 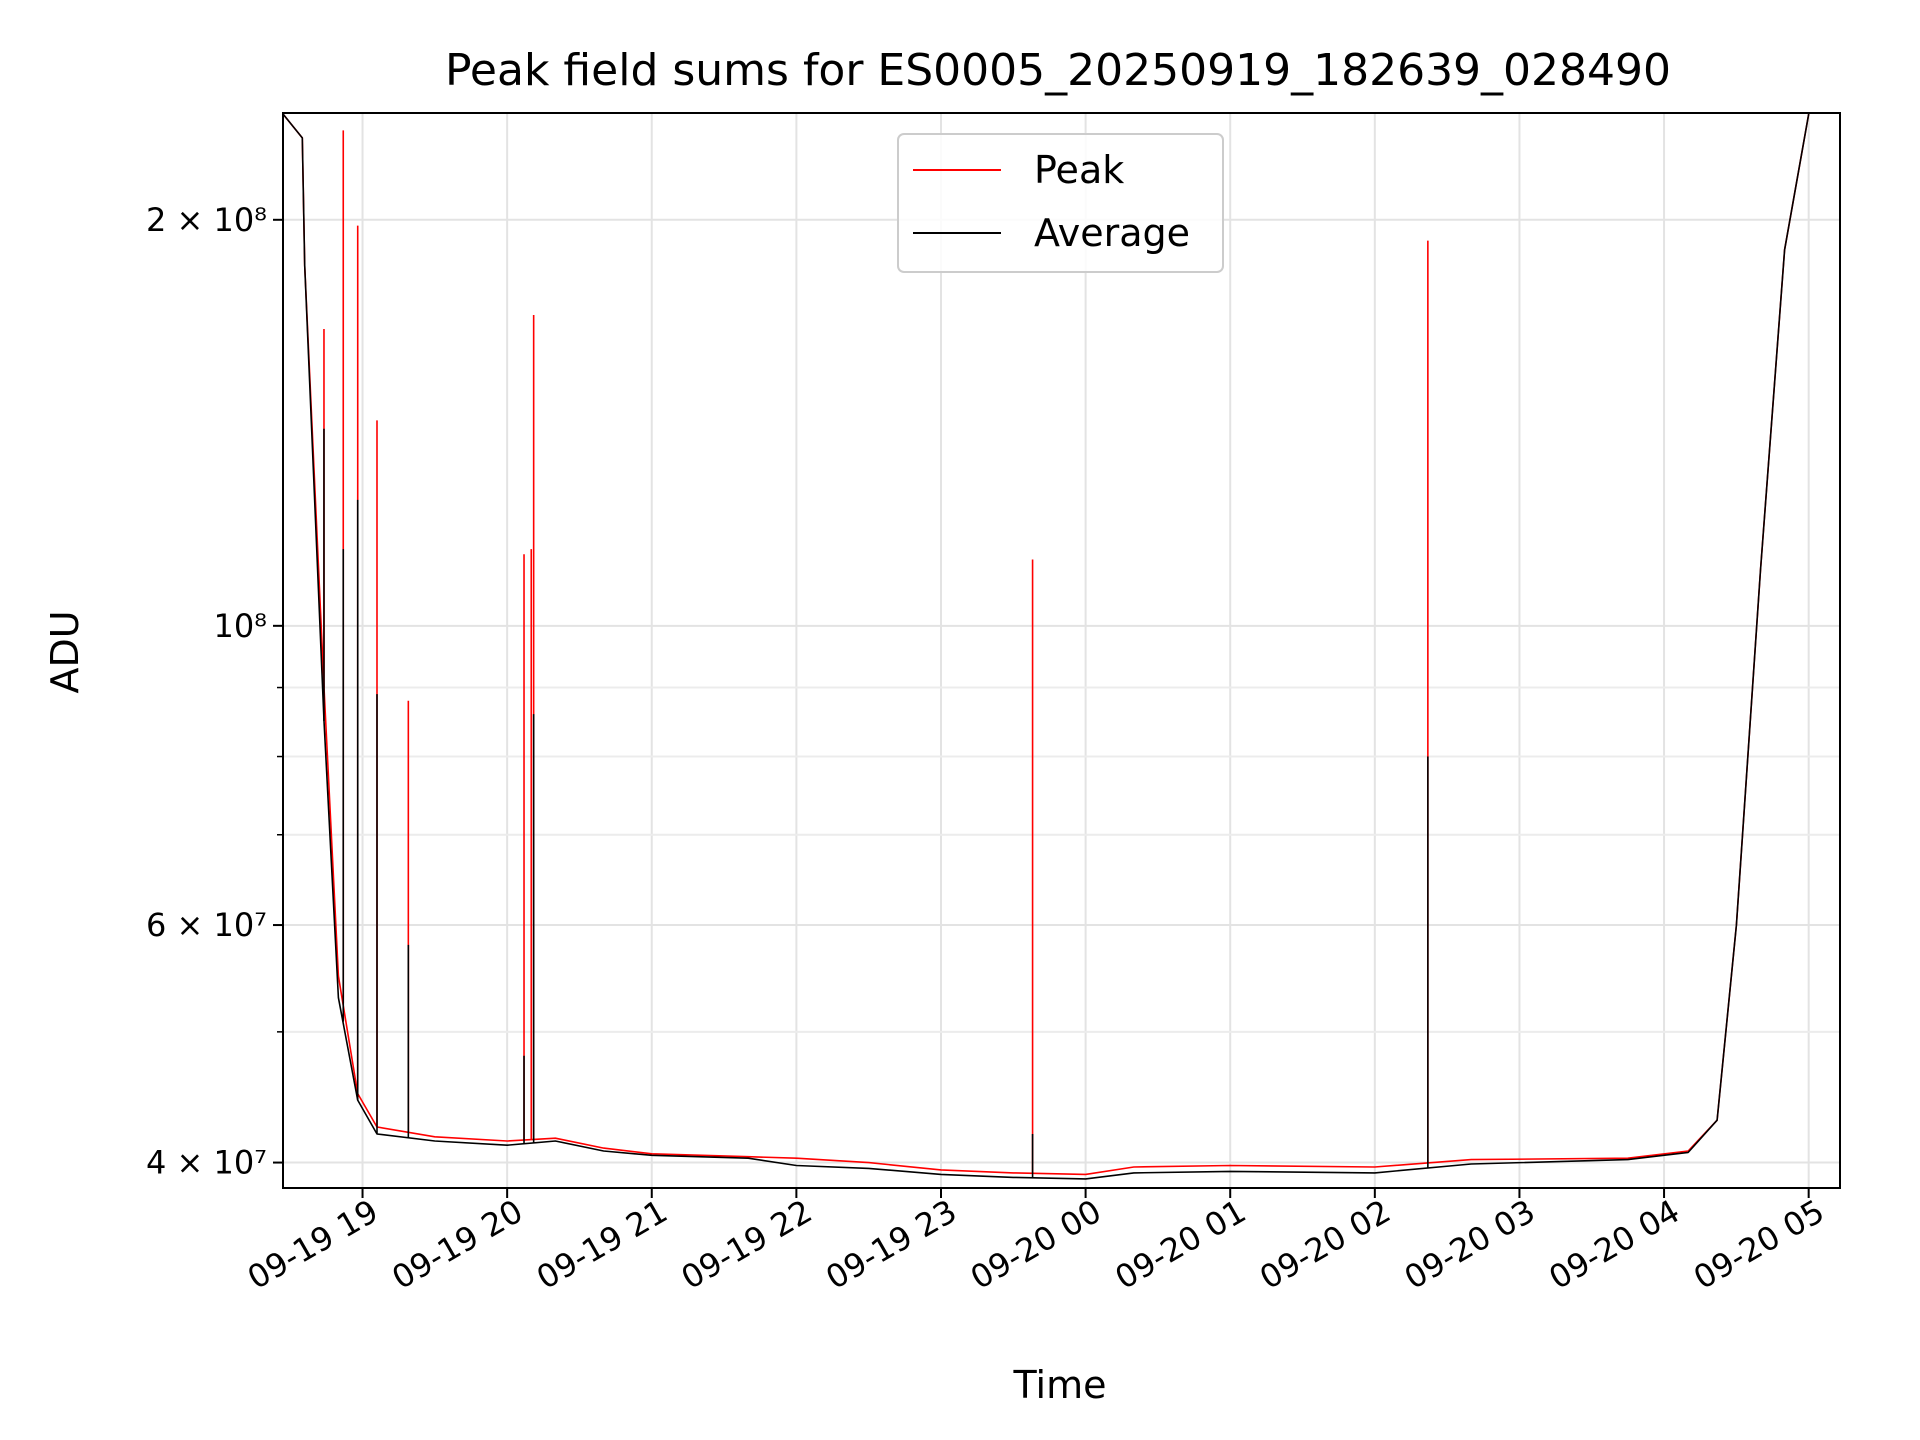 I want to click on legend: Peak Average, so click(x=1060, y=203).